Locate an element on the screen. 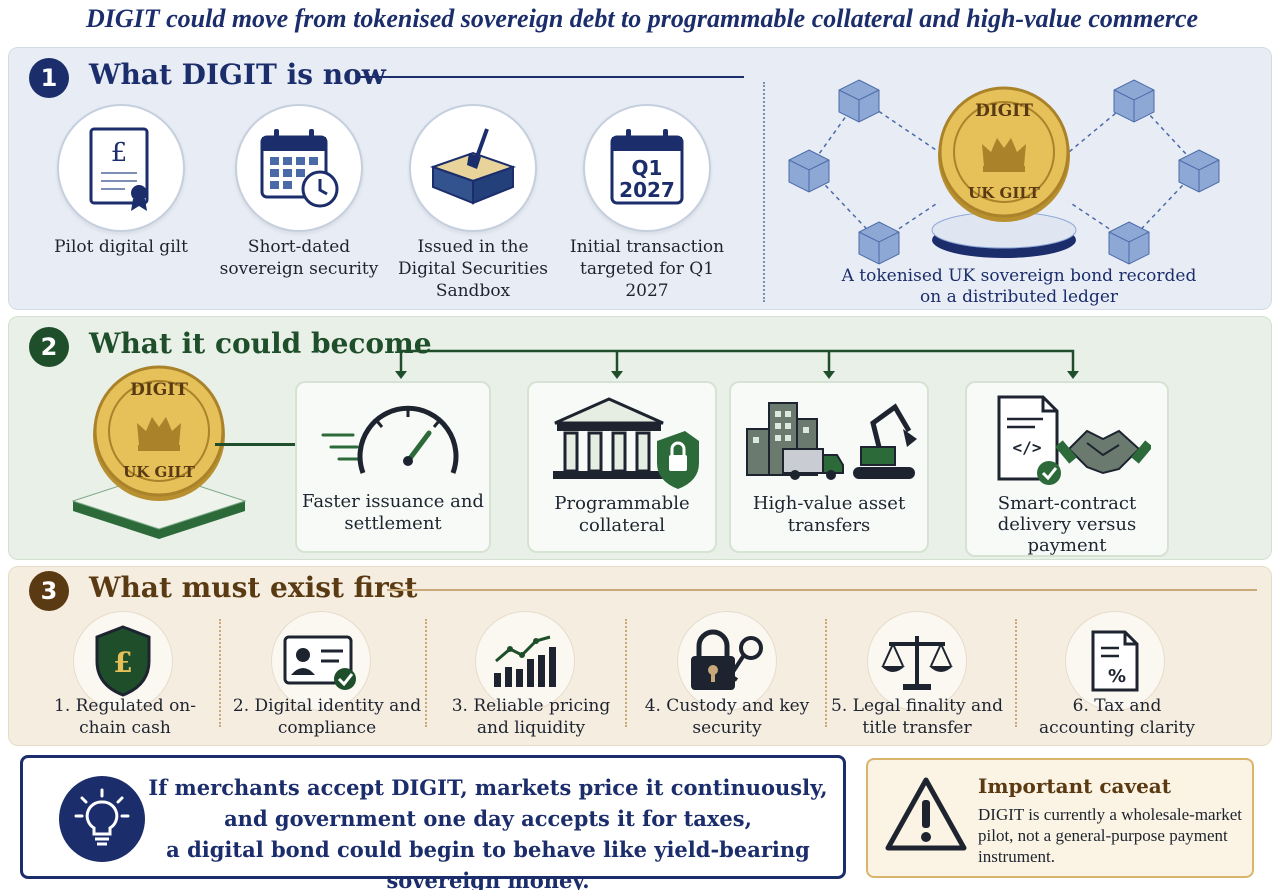 The height and width of the screenshot is (890, 1284). calendar-clock-icon is located at coordinates (299, 168).